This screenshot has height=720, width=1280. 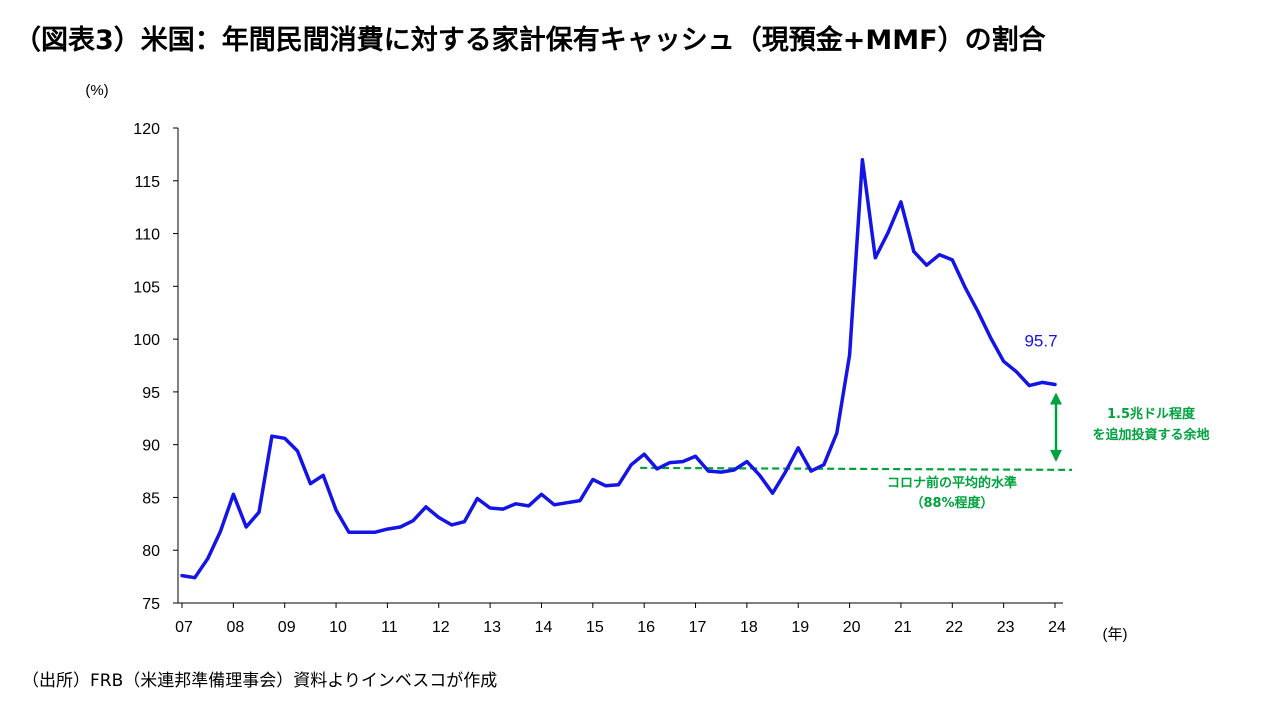 I want to click on benchmark-label-line1: コロナ前の平均的水準, so click(x=952, y=483).